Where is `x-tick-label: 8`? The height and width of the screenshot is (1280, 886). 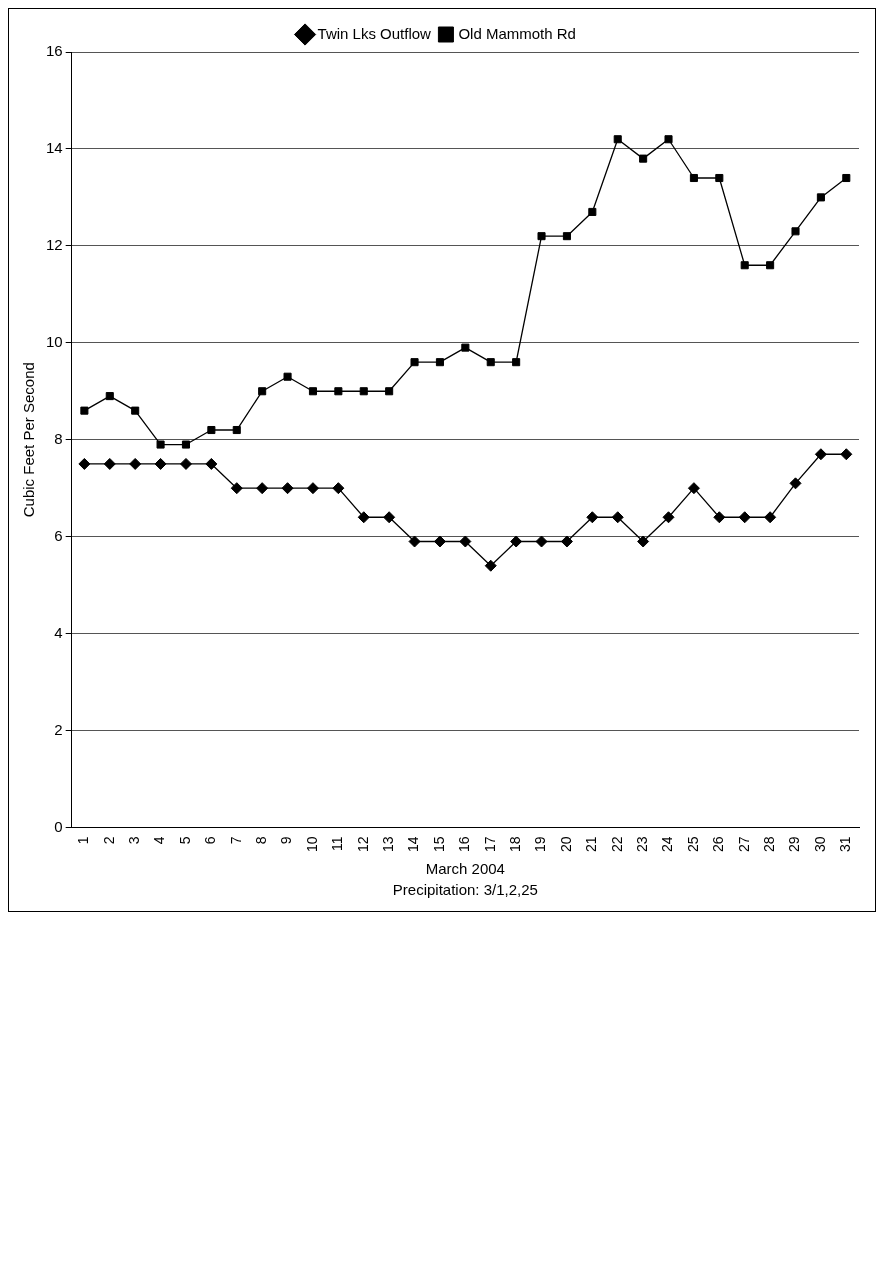
x-tick-label: 8 is located at coordinates (261, 840).